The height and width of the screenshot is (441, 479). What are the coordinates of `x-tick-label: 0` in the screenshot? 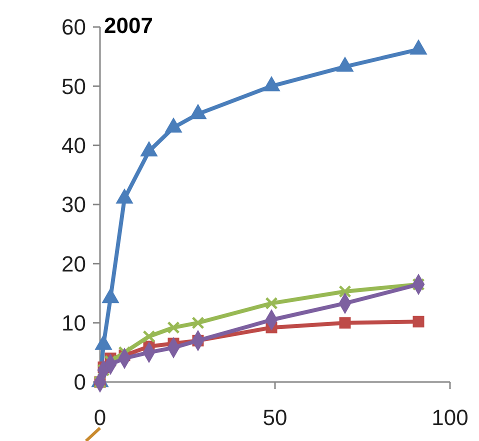 It's located at (100, 417).